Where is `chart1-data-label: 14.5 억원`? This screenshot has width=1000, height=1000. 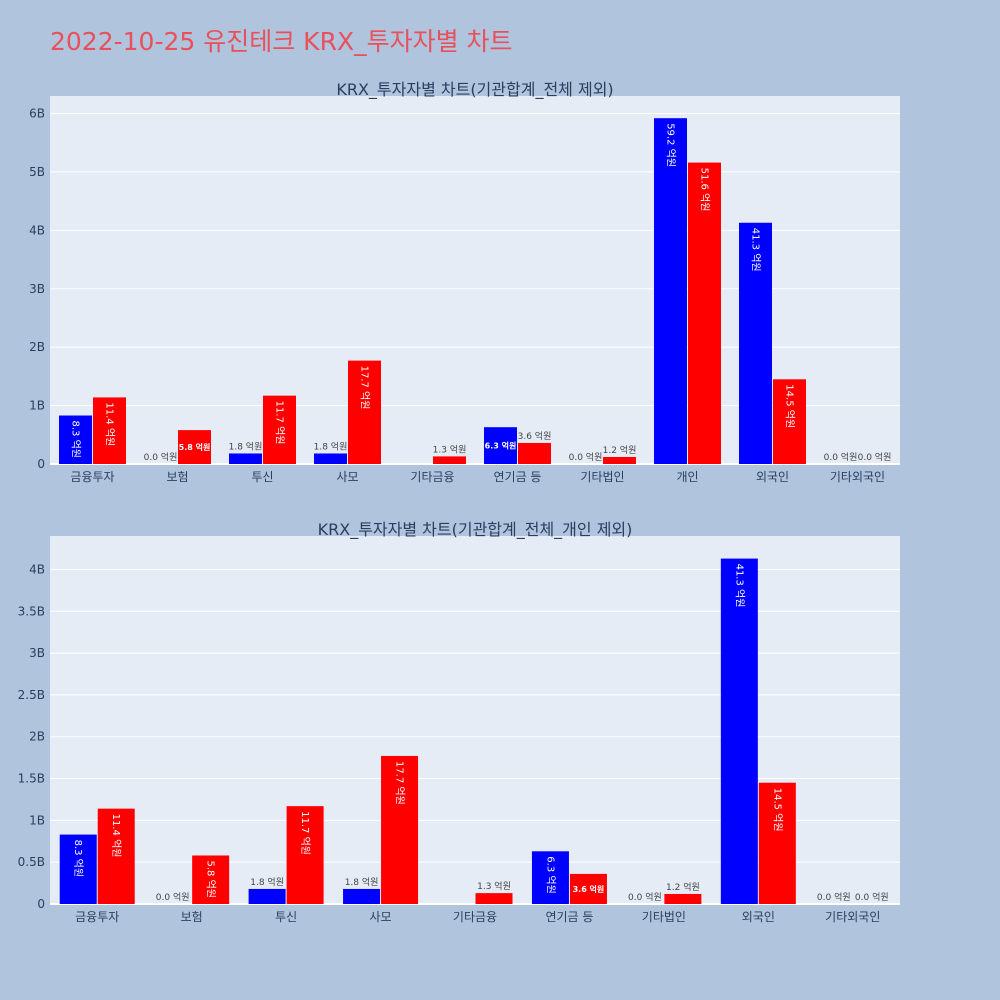
chart1-data-label: 14.5 억원 is located at coordinates (790, 406).